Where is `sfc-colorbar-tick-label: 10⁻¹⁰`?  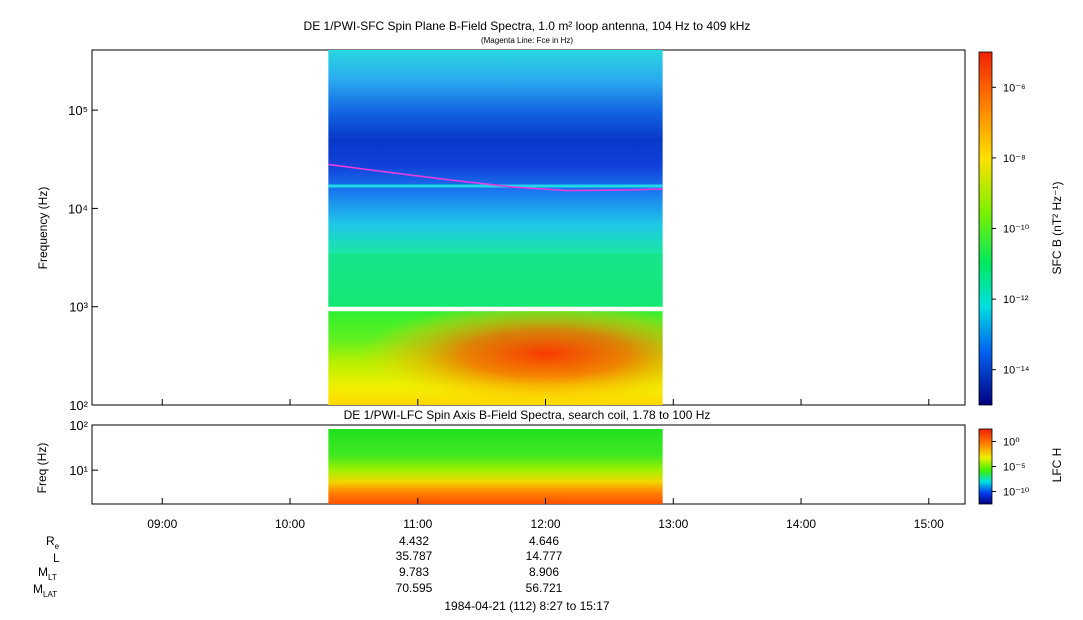 sfc-colorbar-tick-label: 10⁻¹⁰ is located at coordinates (1016, 230).